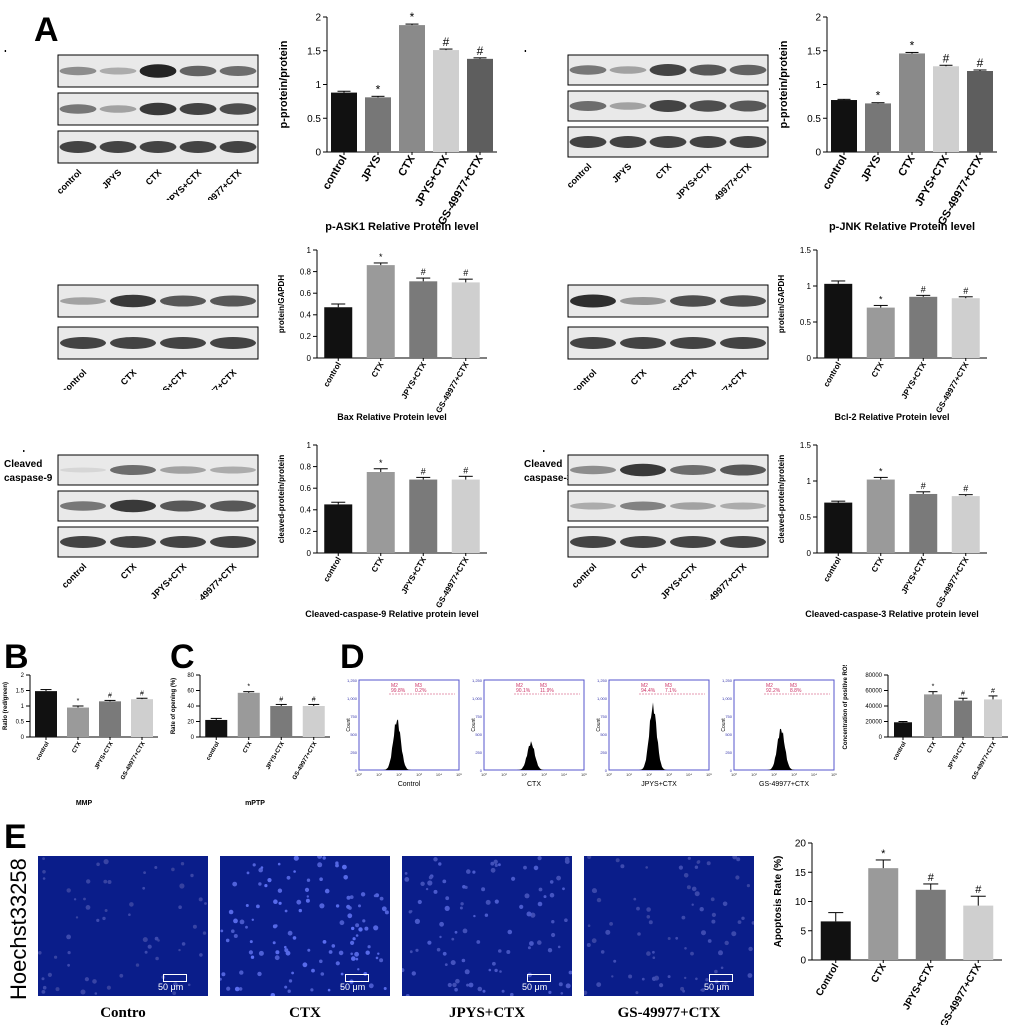 The width and height of the screenshot is (1020, 1031). Describe the element at coordinates (778, 902) in the screenshot. I see `y-axis-label: Apoptosis Rate (%)` at that location.